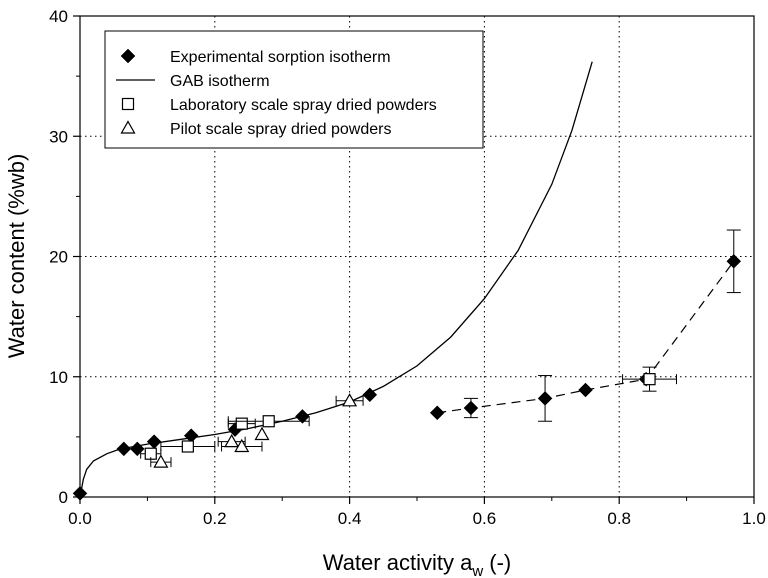 This screenshot has width=768, height=578. What do you see at coordinates (485, 518) in the screenshot?
I see `x-tick-label: 0.6` at bounding box center [485, 518].